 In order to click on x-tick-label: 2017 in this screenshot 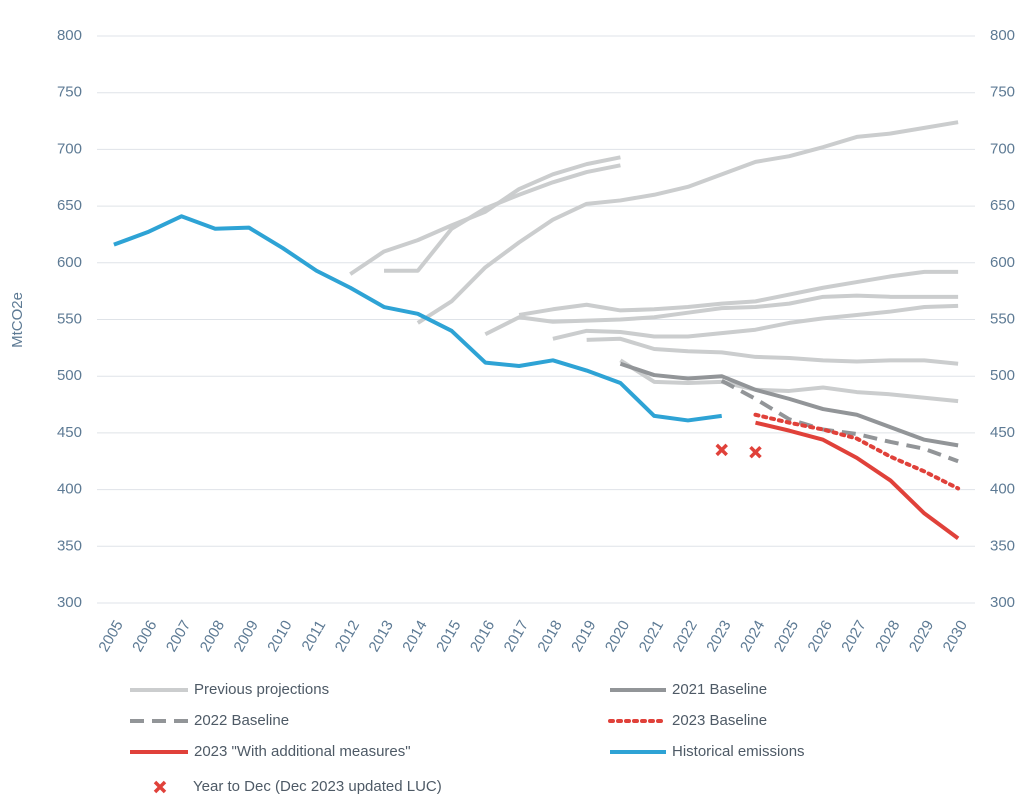, I will do `click(516, 635)`.